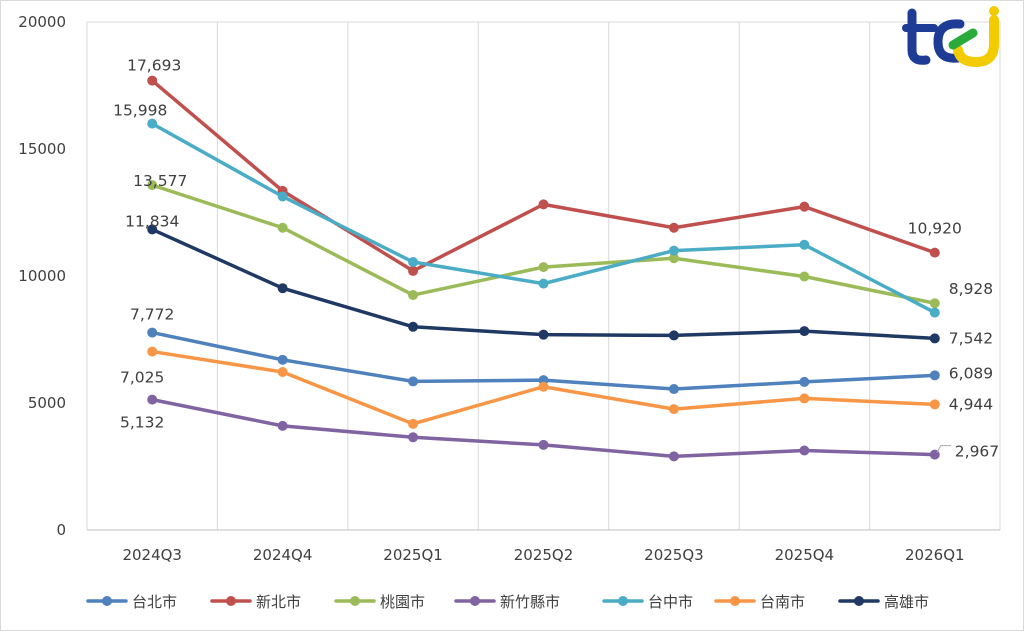 The image size is (1024, 631). Describe the element at coordinates (935, 229) in the screenshot. I see `data-label: 10,920` at that location.